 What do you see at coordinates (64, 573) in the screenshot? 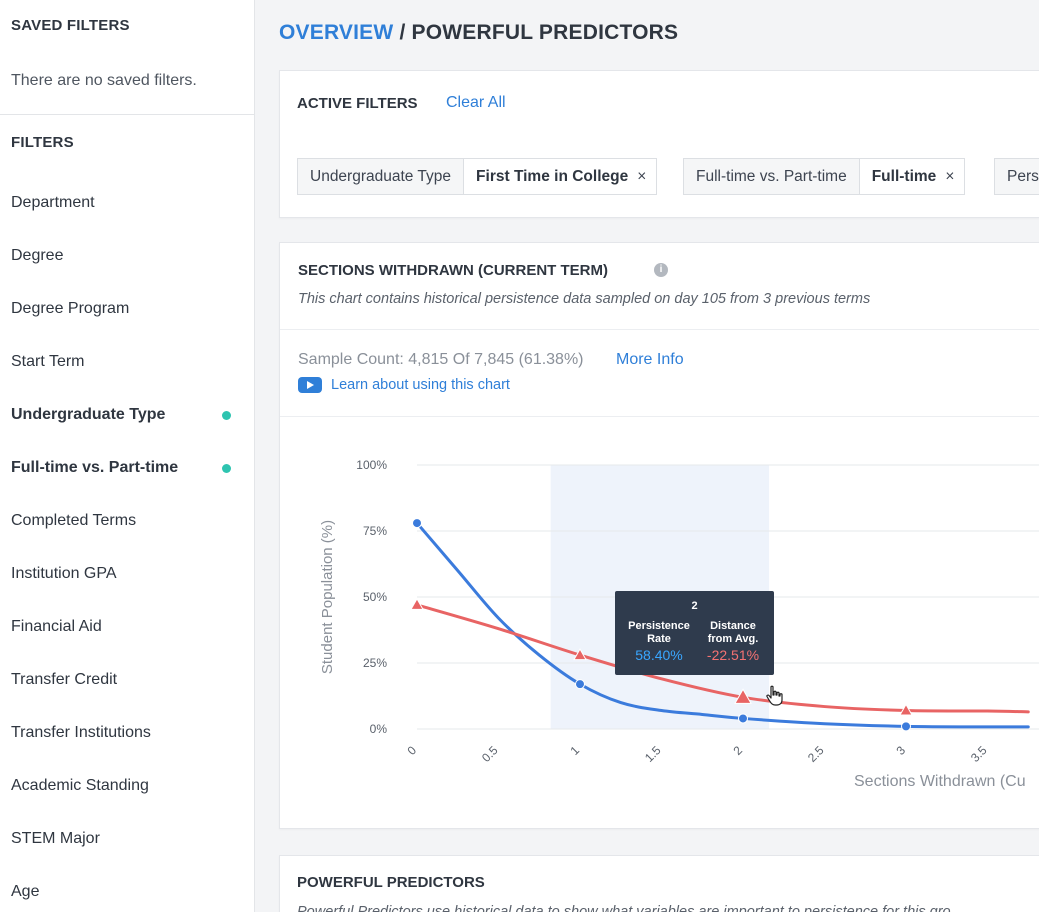
I see `sidebar-item-institution-gpa: Institution GPA` at bounding box center [64, 573].